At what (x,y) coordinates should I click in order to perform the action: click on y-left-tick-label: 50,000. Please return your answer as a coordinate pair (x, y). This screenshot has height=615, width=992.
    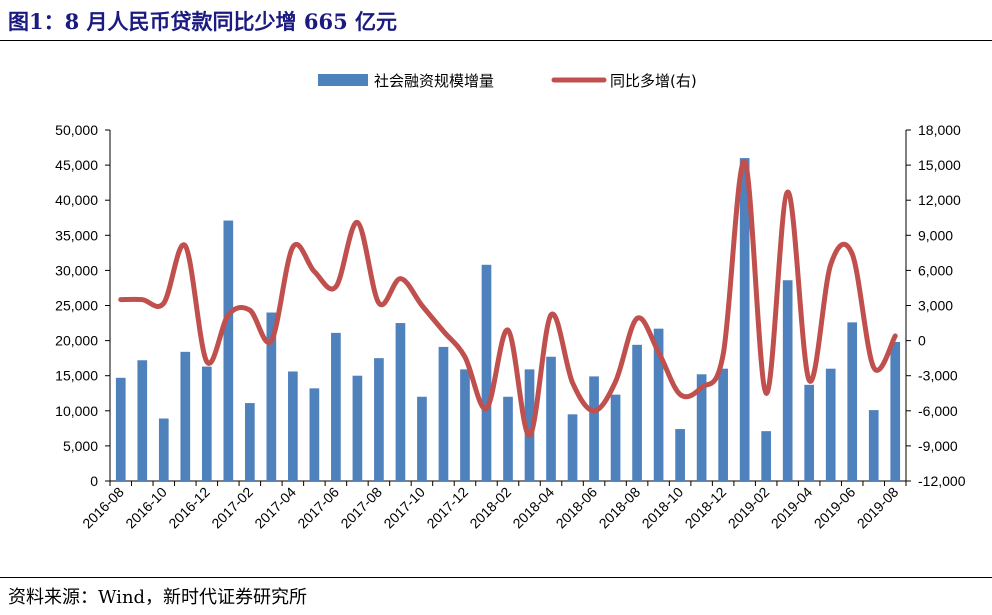
    Looking at the image, I should click on (76, 130).